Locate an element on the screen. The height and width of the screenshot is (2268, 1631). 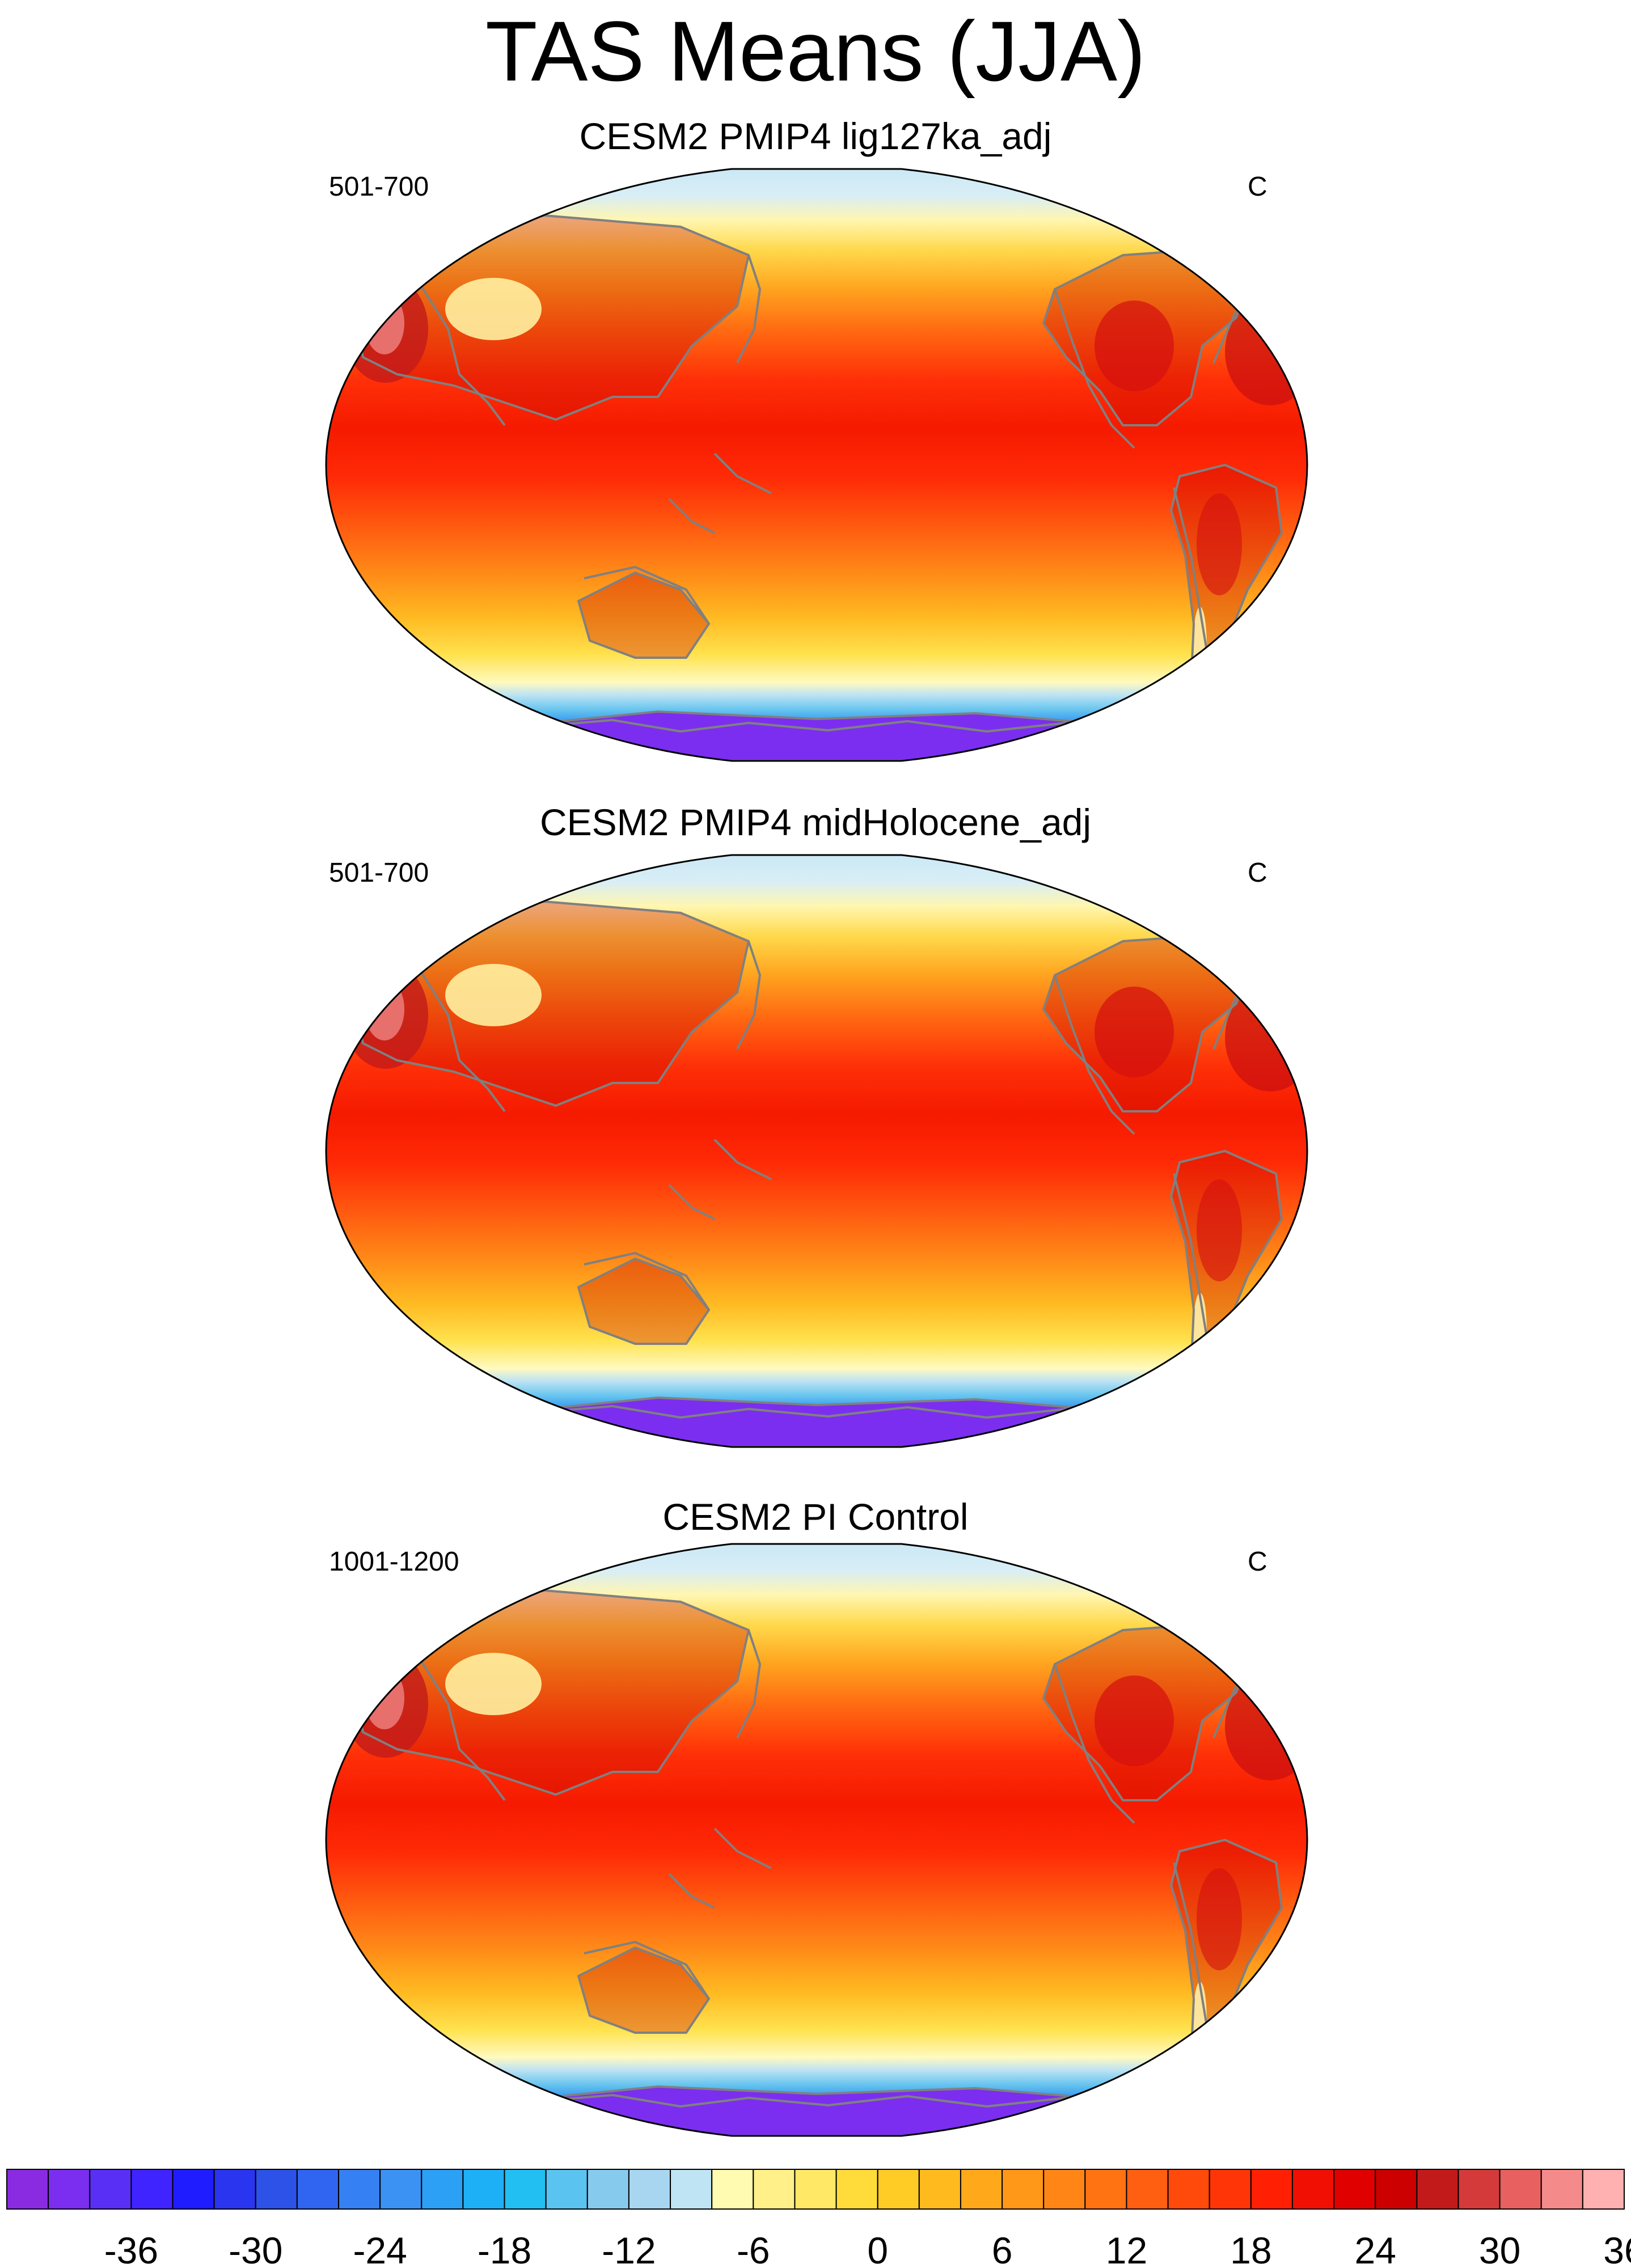
colorbar-tick-label: 0 is located at coordinates (877, 2248).